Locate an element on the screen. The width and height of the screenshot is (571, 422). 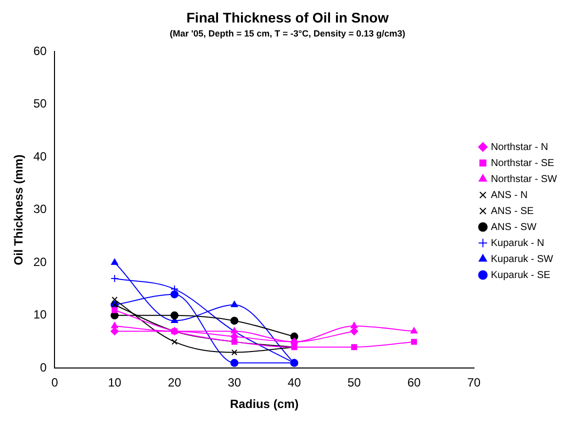
x-tick-label: 30 is located at coordinates (235, 383).